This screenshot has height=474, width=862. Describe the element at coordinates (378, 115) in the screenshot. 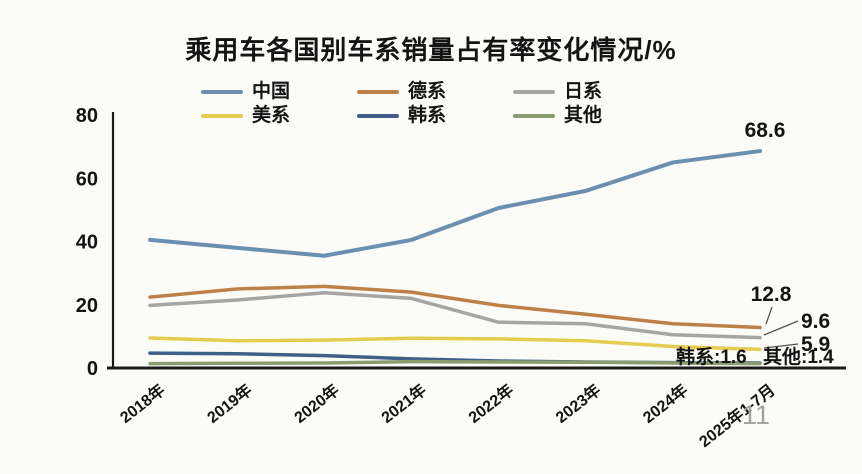

I see `legend-swatch-korean-icon` at that location.